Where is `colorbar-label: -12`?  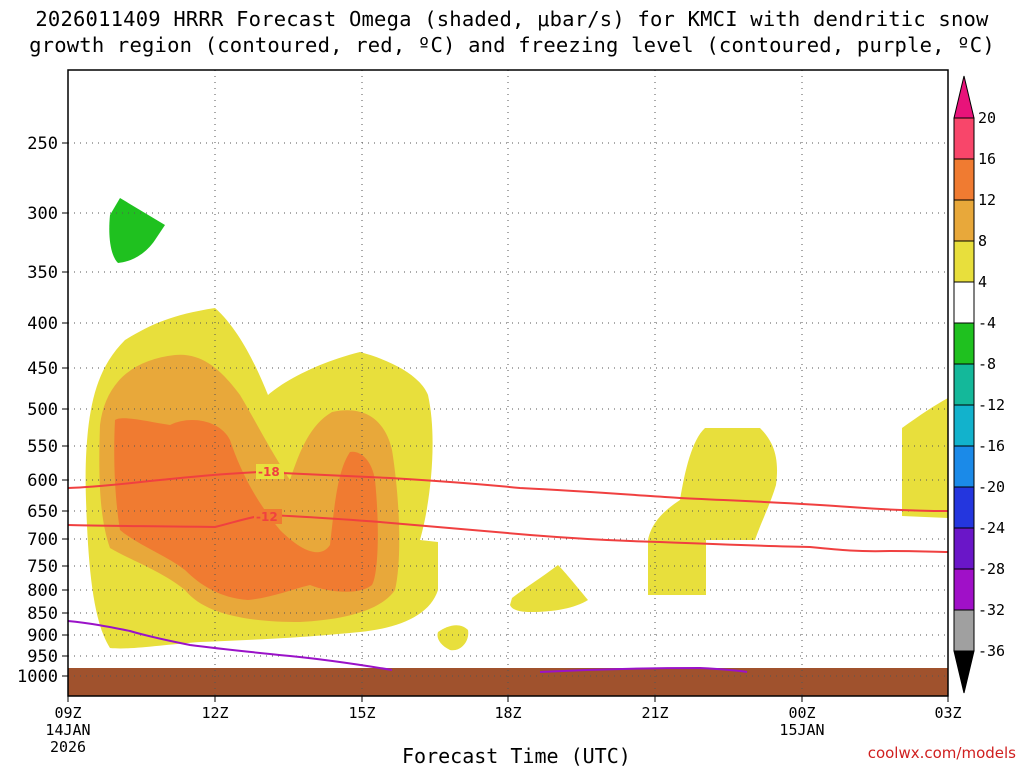 colorbar-label: -12 is located at coordinates (991, 405).